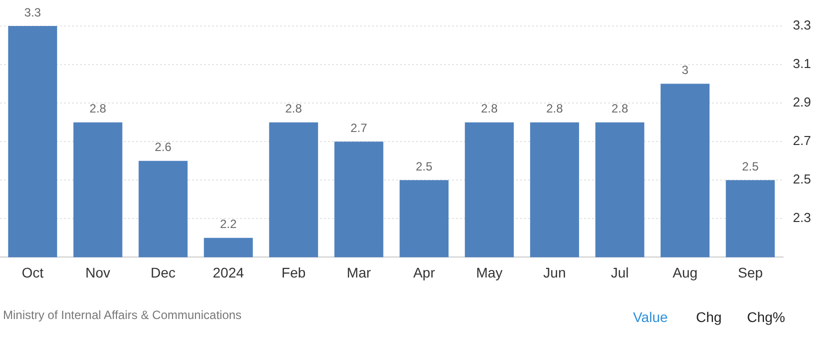 This screenshot has width=825, height=350. I want to click on x-tick-label: Jul, so click(619, 272).